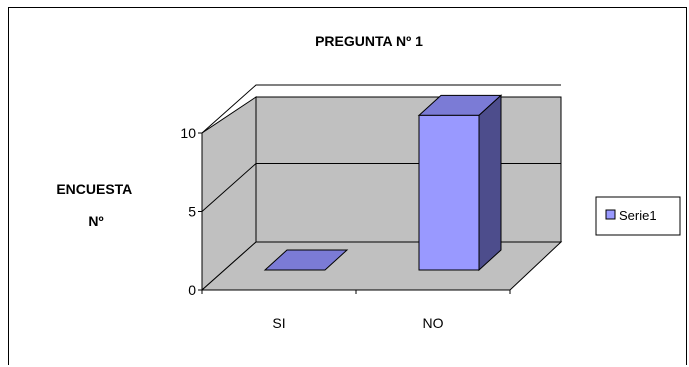  What do you see at coordinates (94, 189) in the screenshot?
I see `y-axis-label-line-1: ENCUESTA` at bounding box center [94, 189].